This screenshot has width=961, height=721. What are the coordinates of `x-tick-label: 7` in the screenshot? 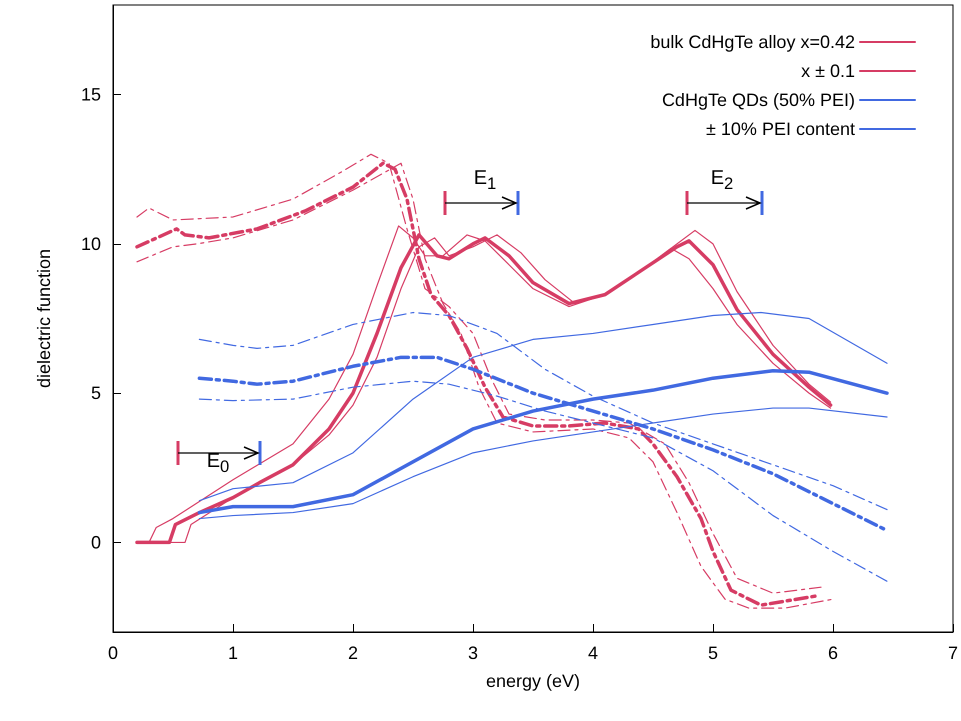 It's located at (953, 653).